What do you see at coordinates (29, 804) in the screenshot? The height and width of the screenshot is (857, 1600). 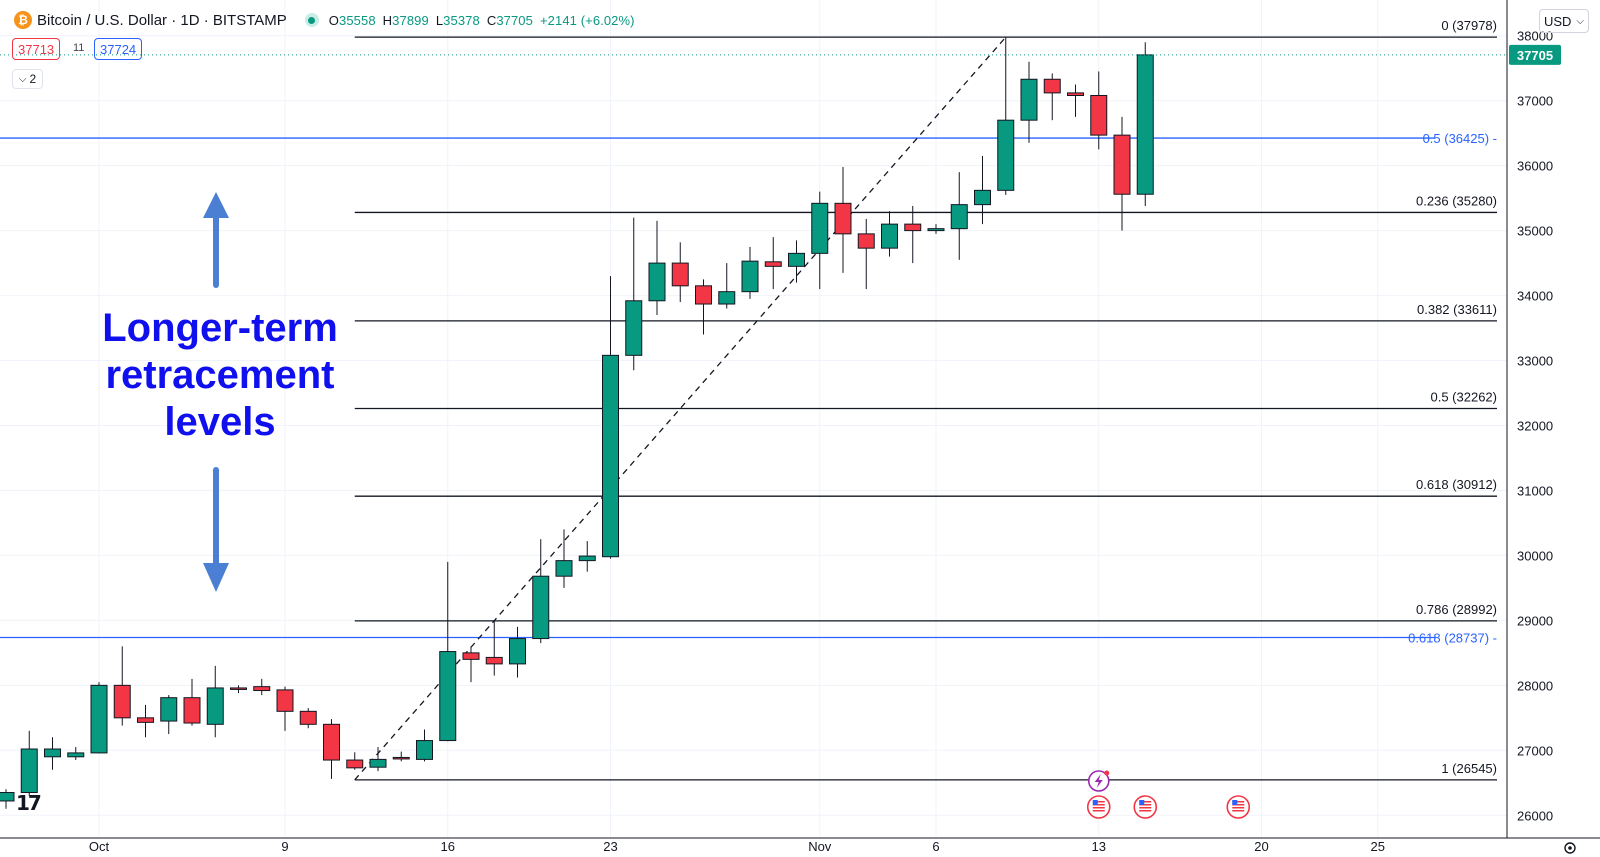 I see `tradingview-logo-icon: 𝟭𝟳` at bounding box center [29, 804].